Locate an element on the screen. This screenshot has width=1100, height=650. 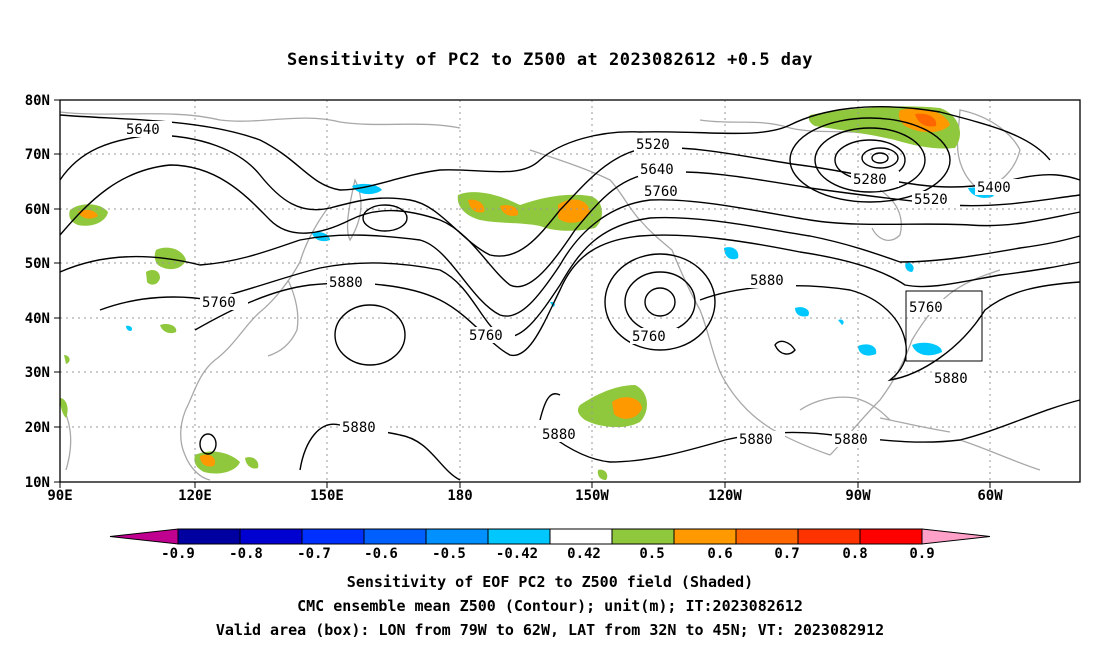
lat-tick-label: 80N is located at coordinates (37, 101).